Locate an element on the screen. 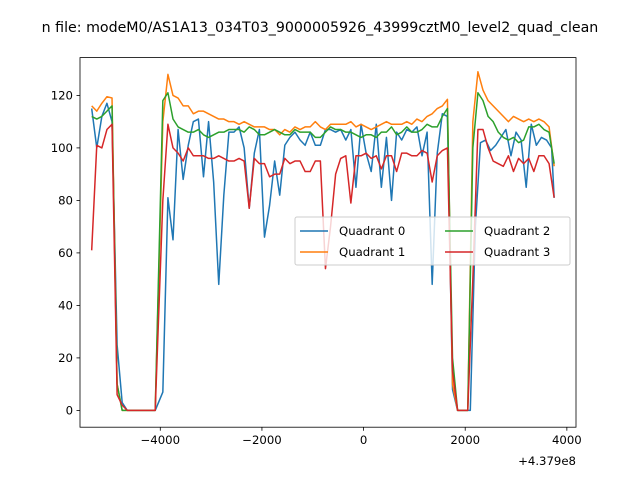 Image resolution: width=640 pixels, height=480 pixels. x-tick-label: 2000 is located at coordinates (465, 440).